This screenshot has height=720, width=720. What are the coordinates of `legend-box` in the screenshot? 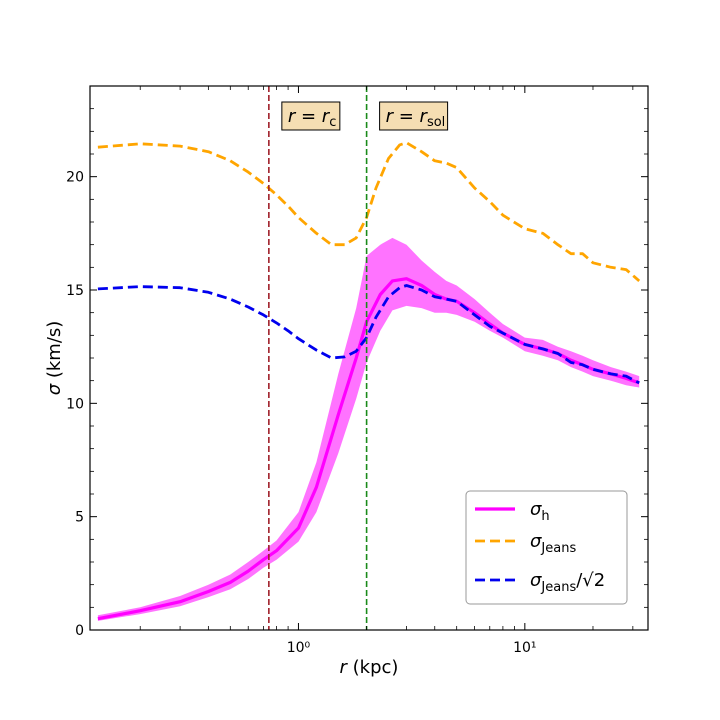 It's located at (546, 547).